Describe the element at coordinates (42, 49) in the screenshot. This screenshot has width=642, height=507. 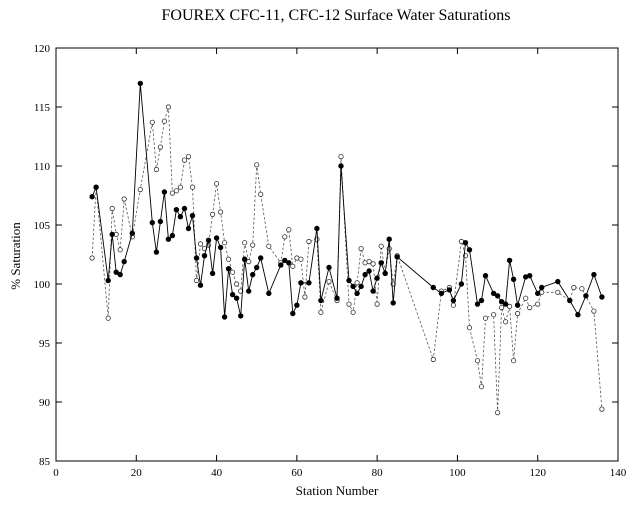
I see `y-tick-label: 120` at that location.